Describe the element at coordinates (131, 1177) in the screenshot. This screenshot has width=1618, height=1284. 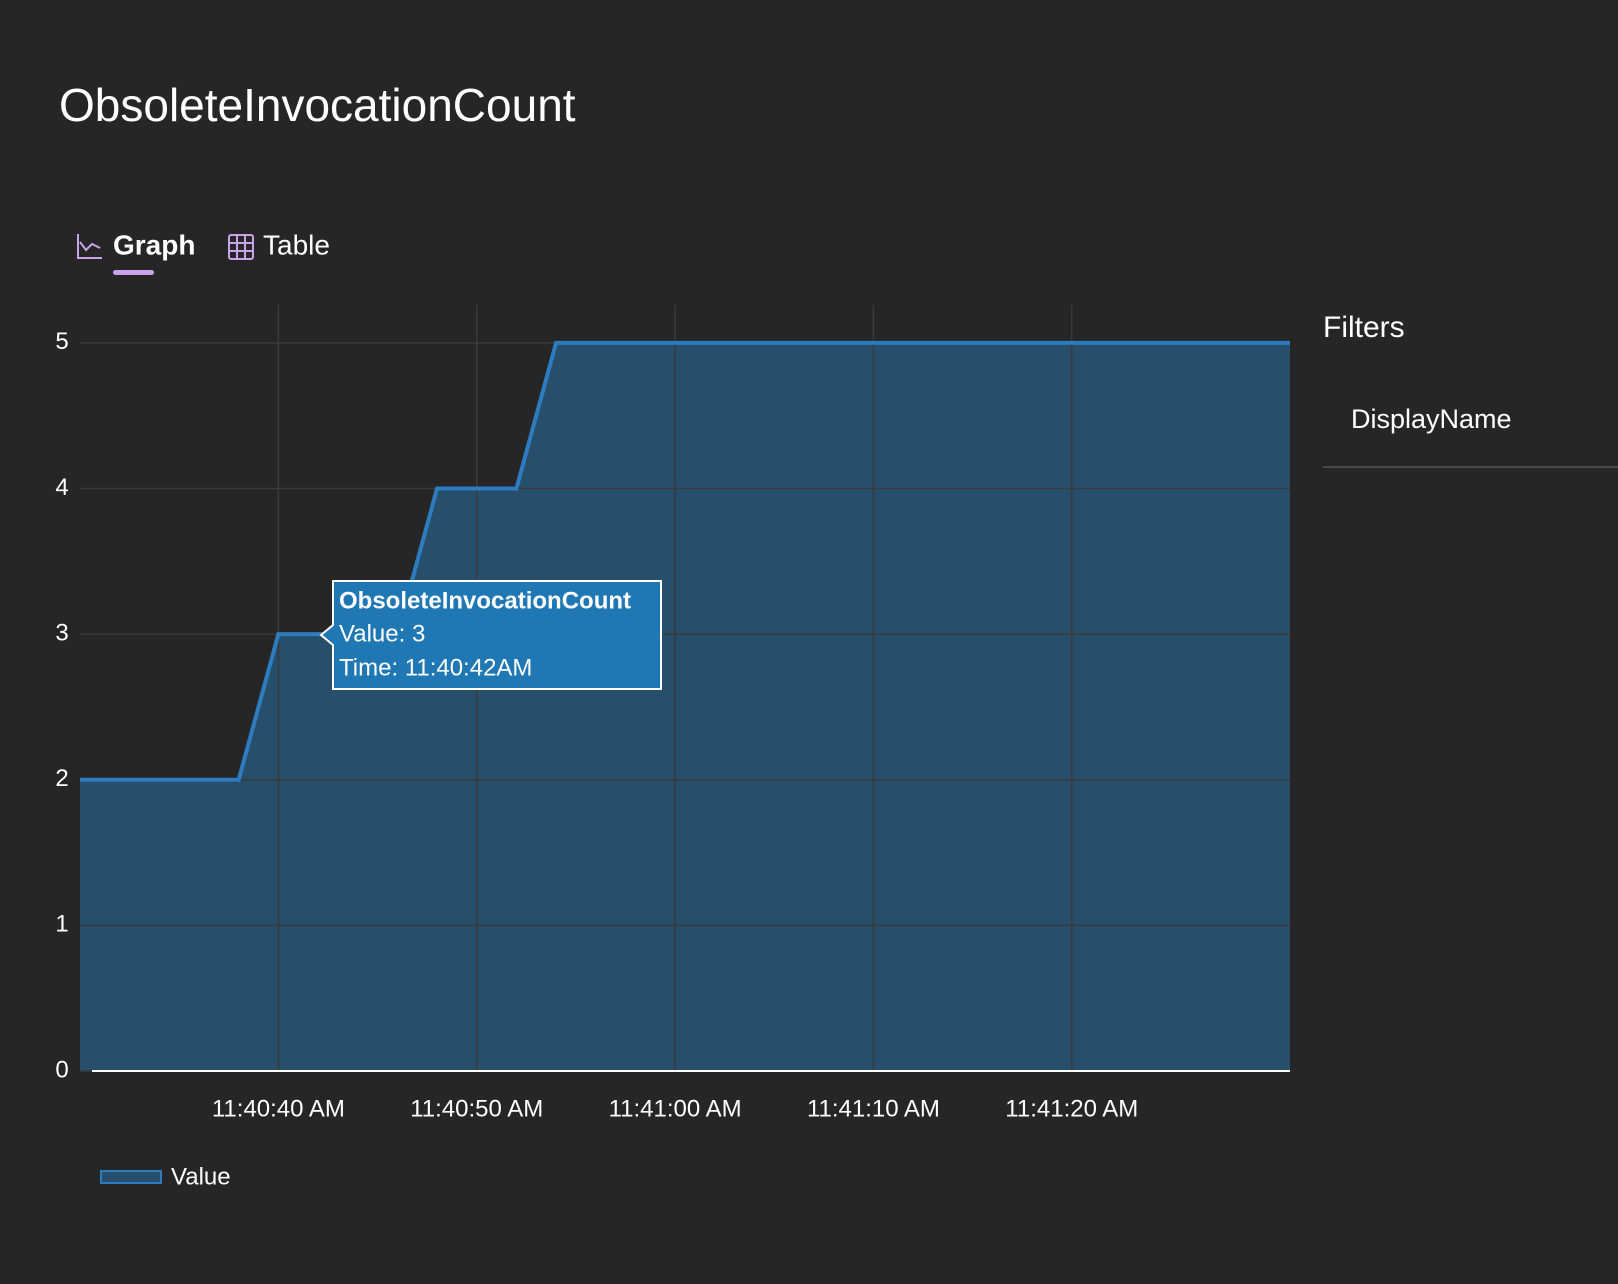
I see `legend-swatch` at that location.